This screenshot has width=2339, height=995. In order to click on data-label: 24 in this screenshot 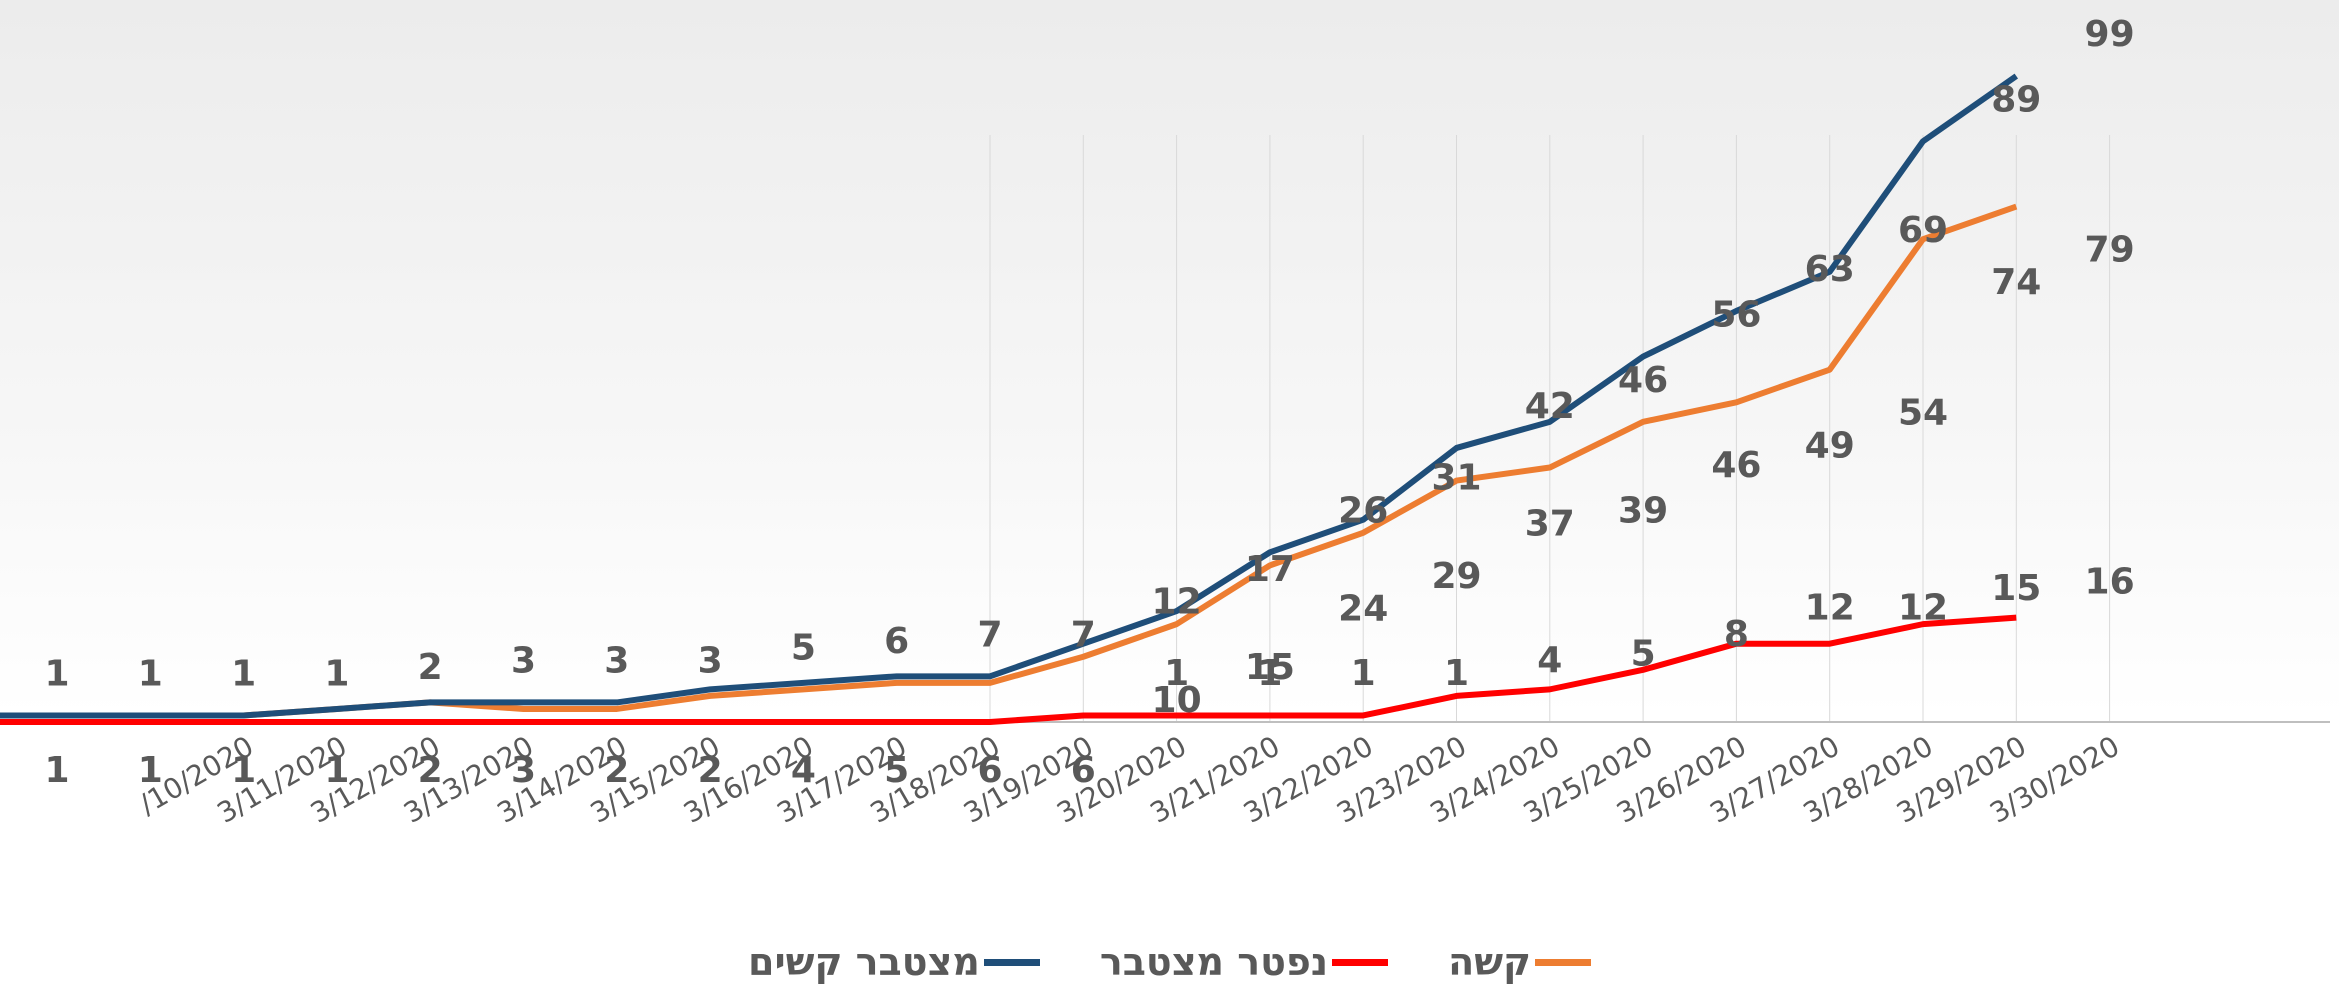, I will do `click(1363, 608)`.